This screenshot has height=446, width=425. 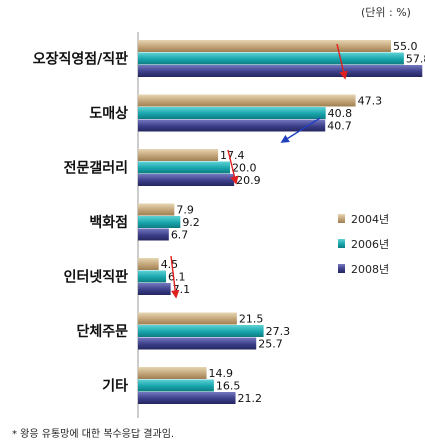 I want to click on legend-swatch-2006, so click(x=341, y=243).